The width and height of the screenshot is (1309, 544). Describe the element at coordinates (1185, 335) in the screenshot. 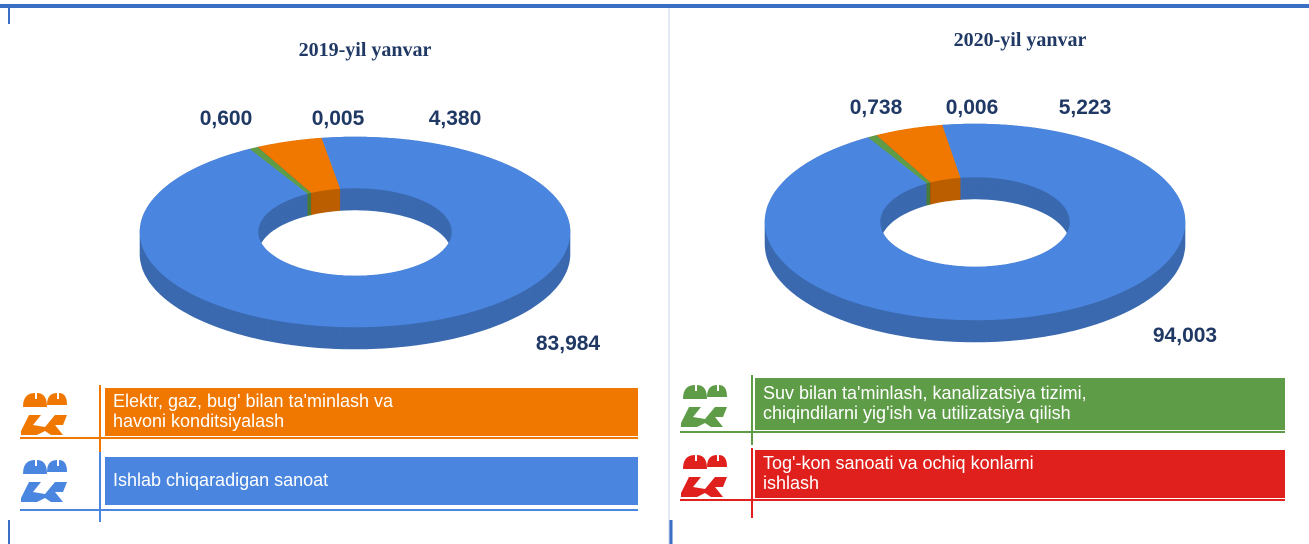

I see `data-label: 94,003` at that location.